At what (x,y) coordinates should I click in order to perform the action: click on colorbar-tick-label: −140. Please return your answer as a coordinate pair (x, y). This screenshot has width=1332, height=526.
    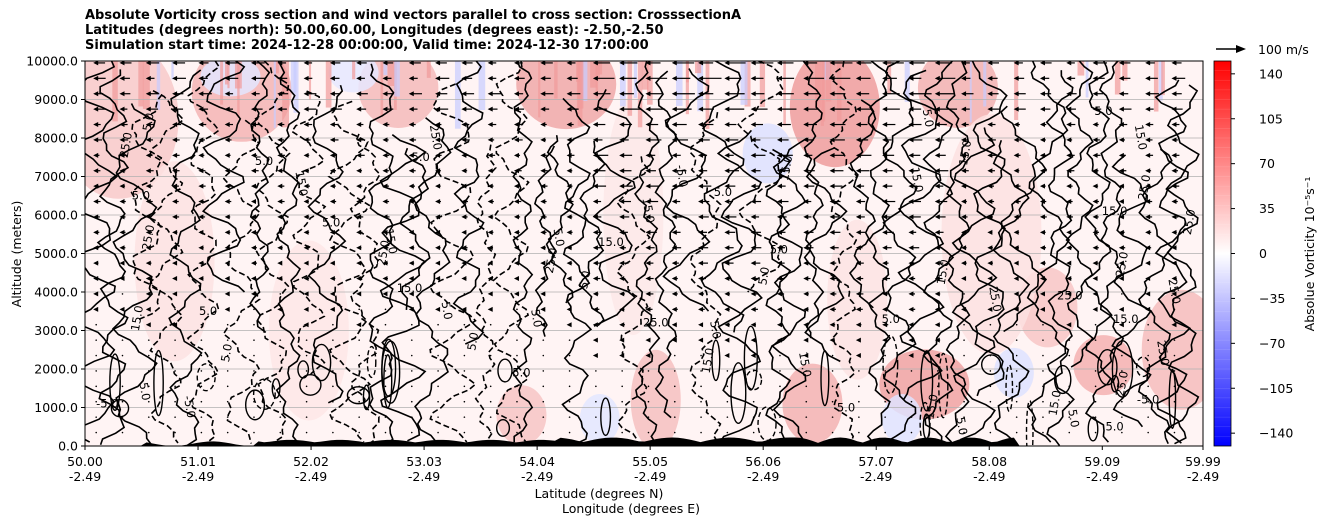
    Looking at the image, I should click on (1276, 433).